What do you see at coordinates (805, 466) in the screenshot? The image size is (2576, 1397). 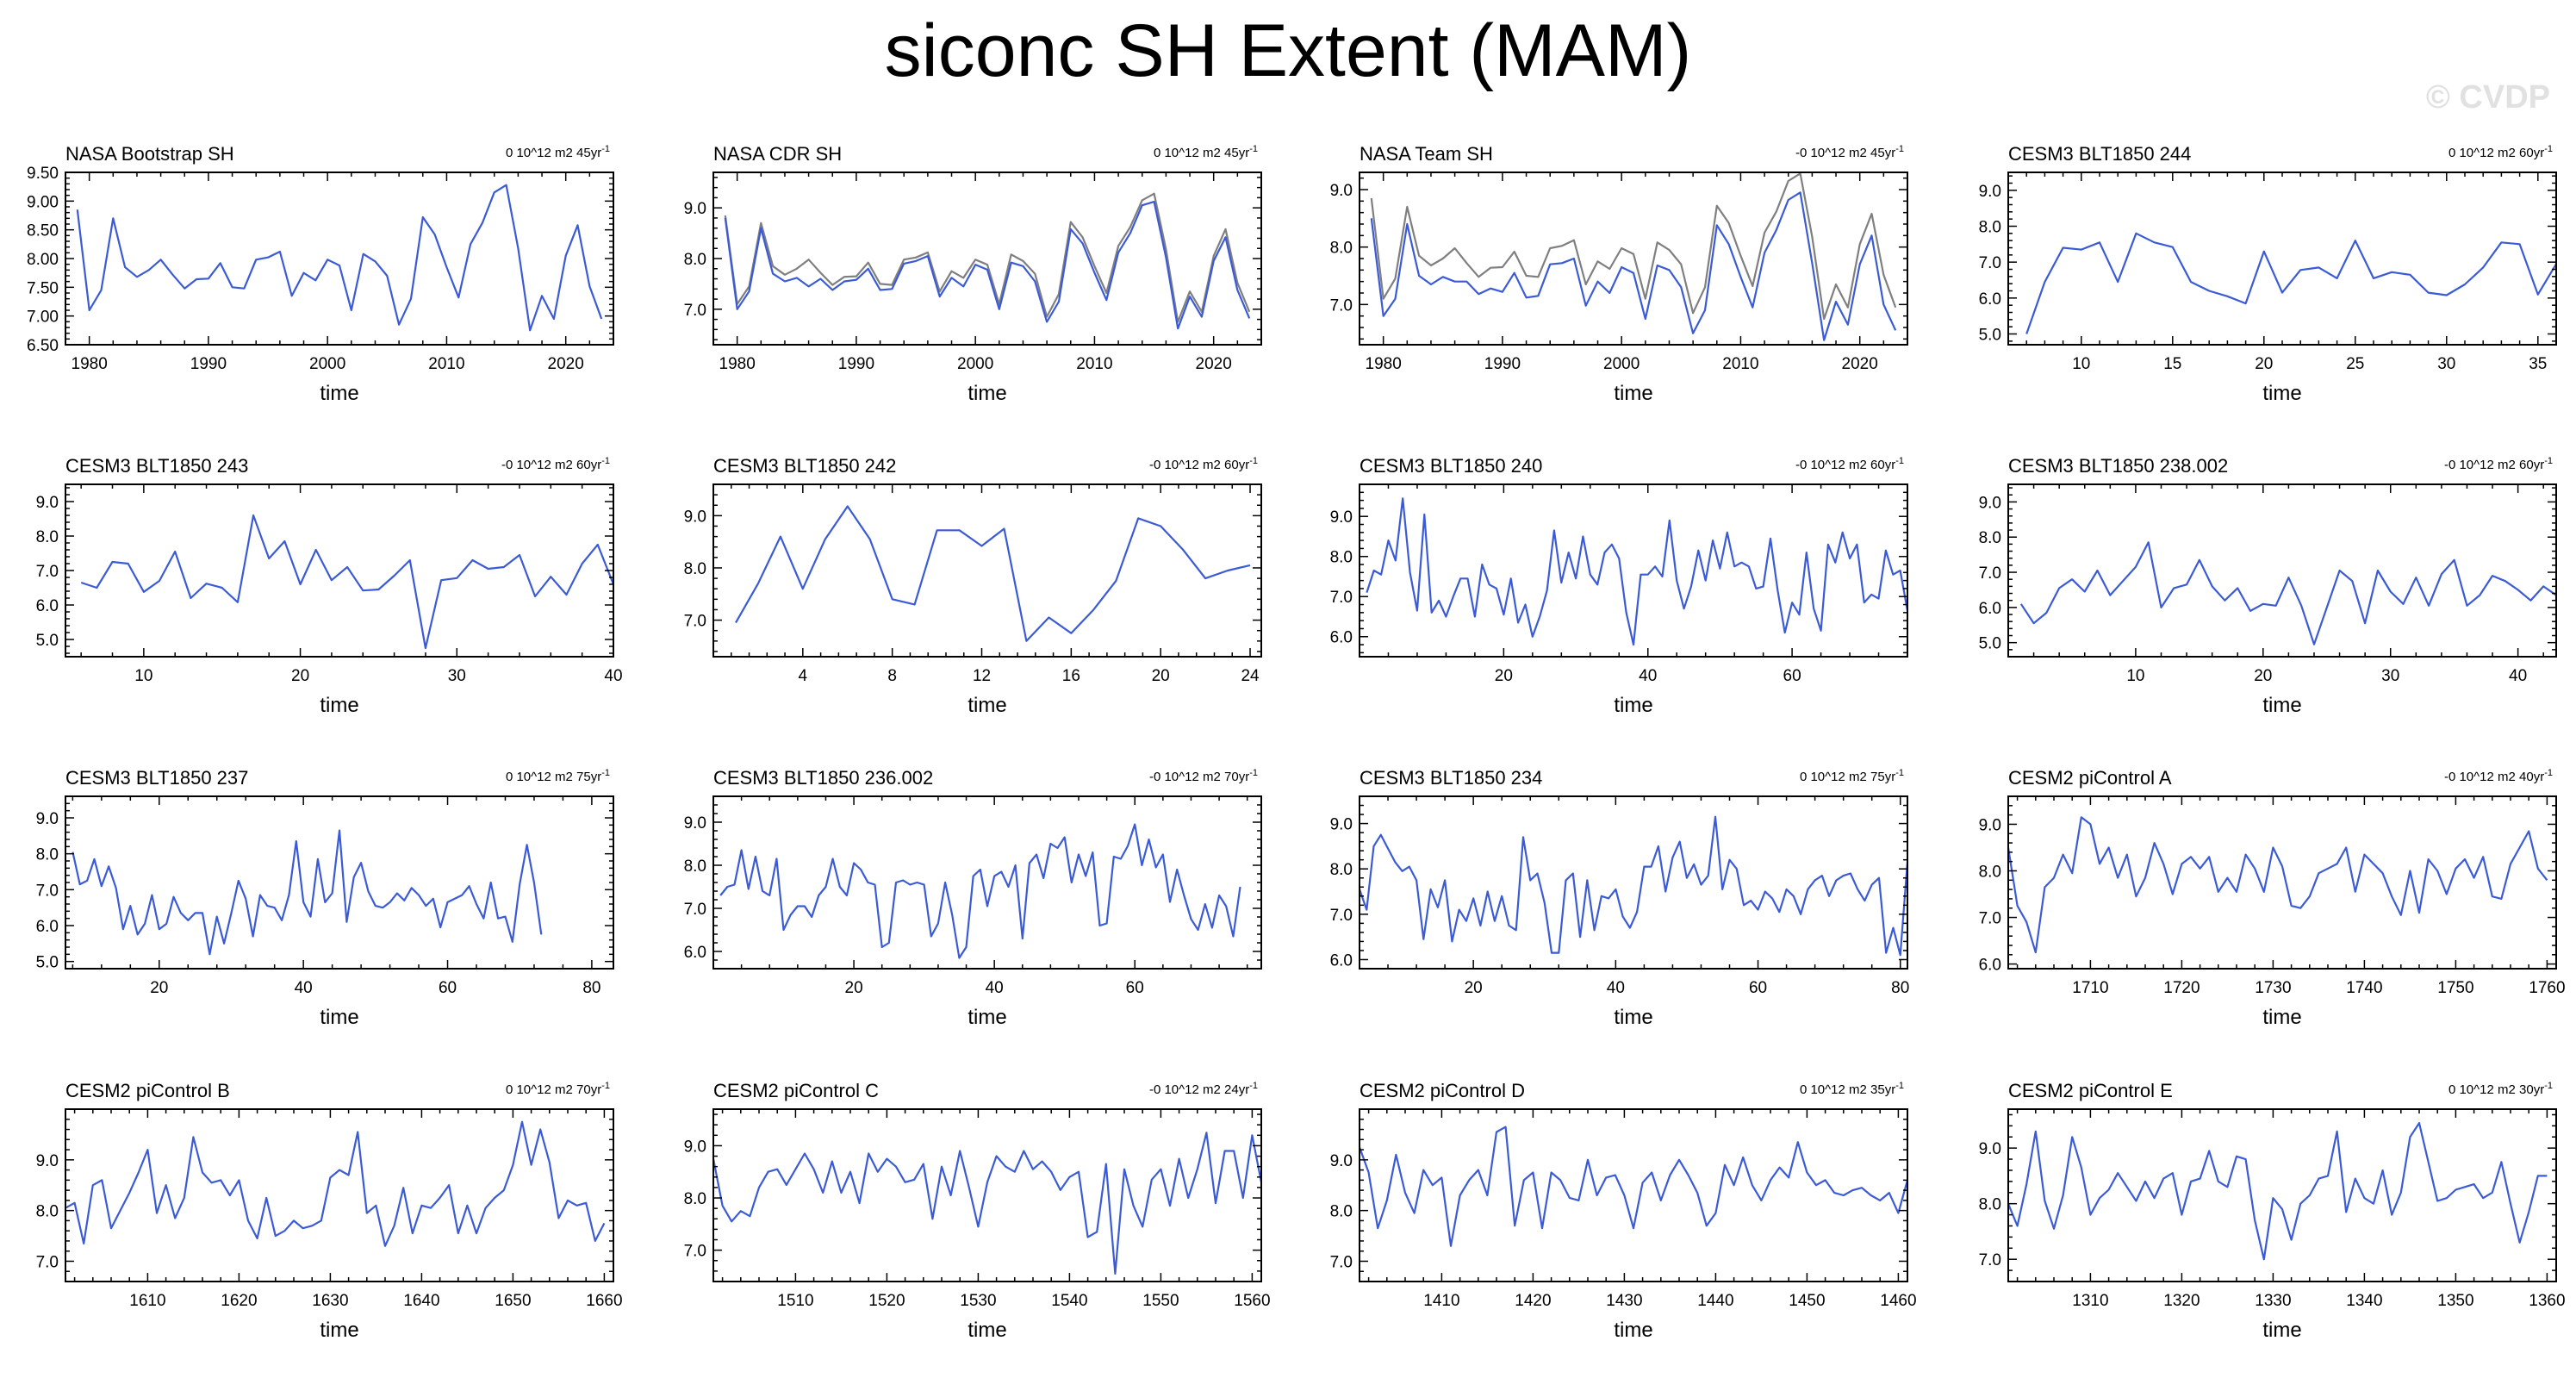 I see `chart-title: CESM3 BLT1850 242` at bounding box center [805, 466].